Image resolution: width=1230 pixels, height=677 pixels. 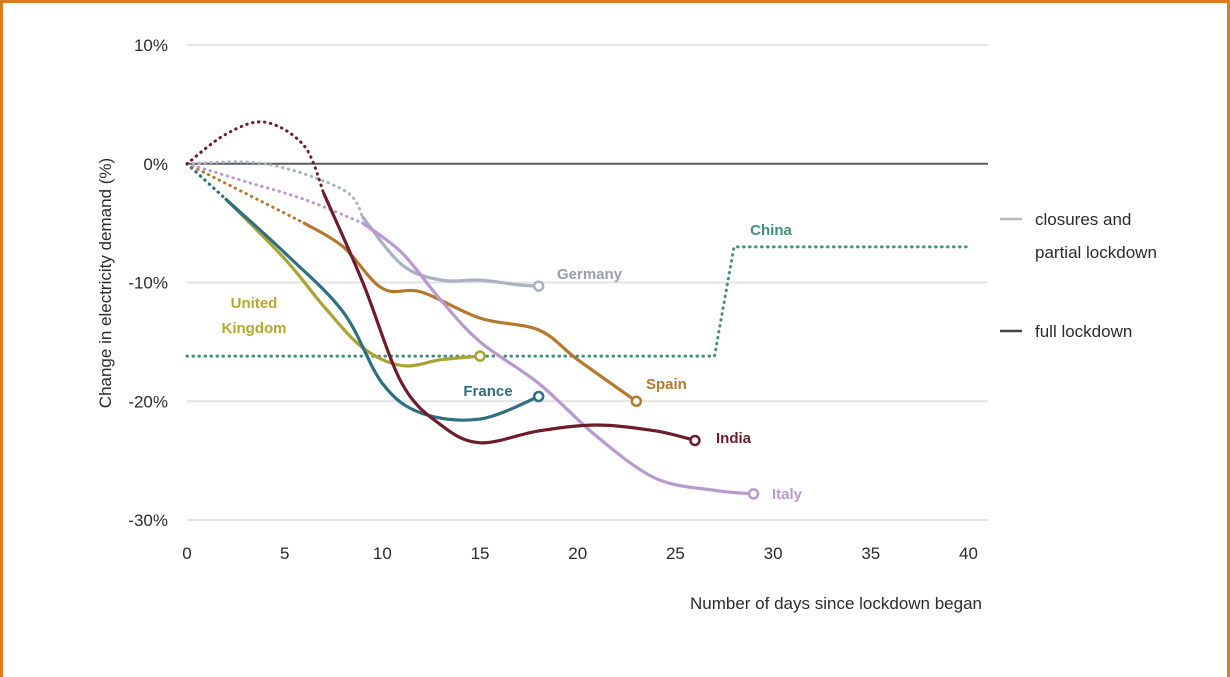 I want to click on series-label-italy: Italy, so click(x=787, y=494).